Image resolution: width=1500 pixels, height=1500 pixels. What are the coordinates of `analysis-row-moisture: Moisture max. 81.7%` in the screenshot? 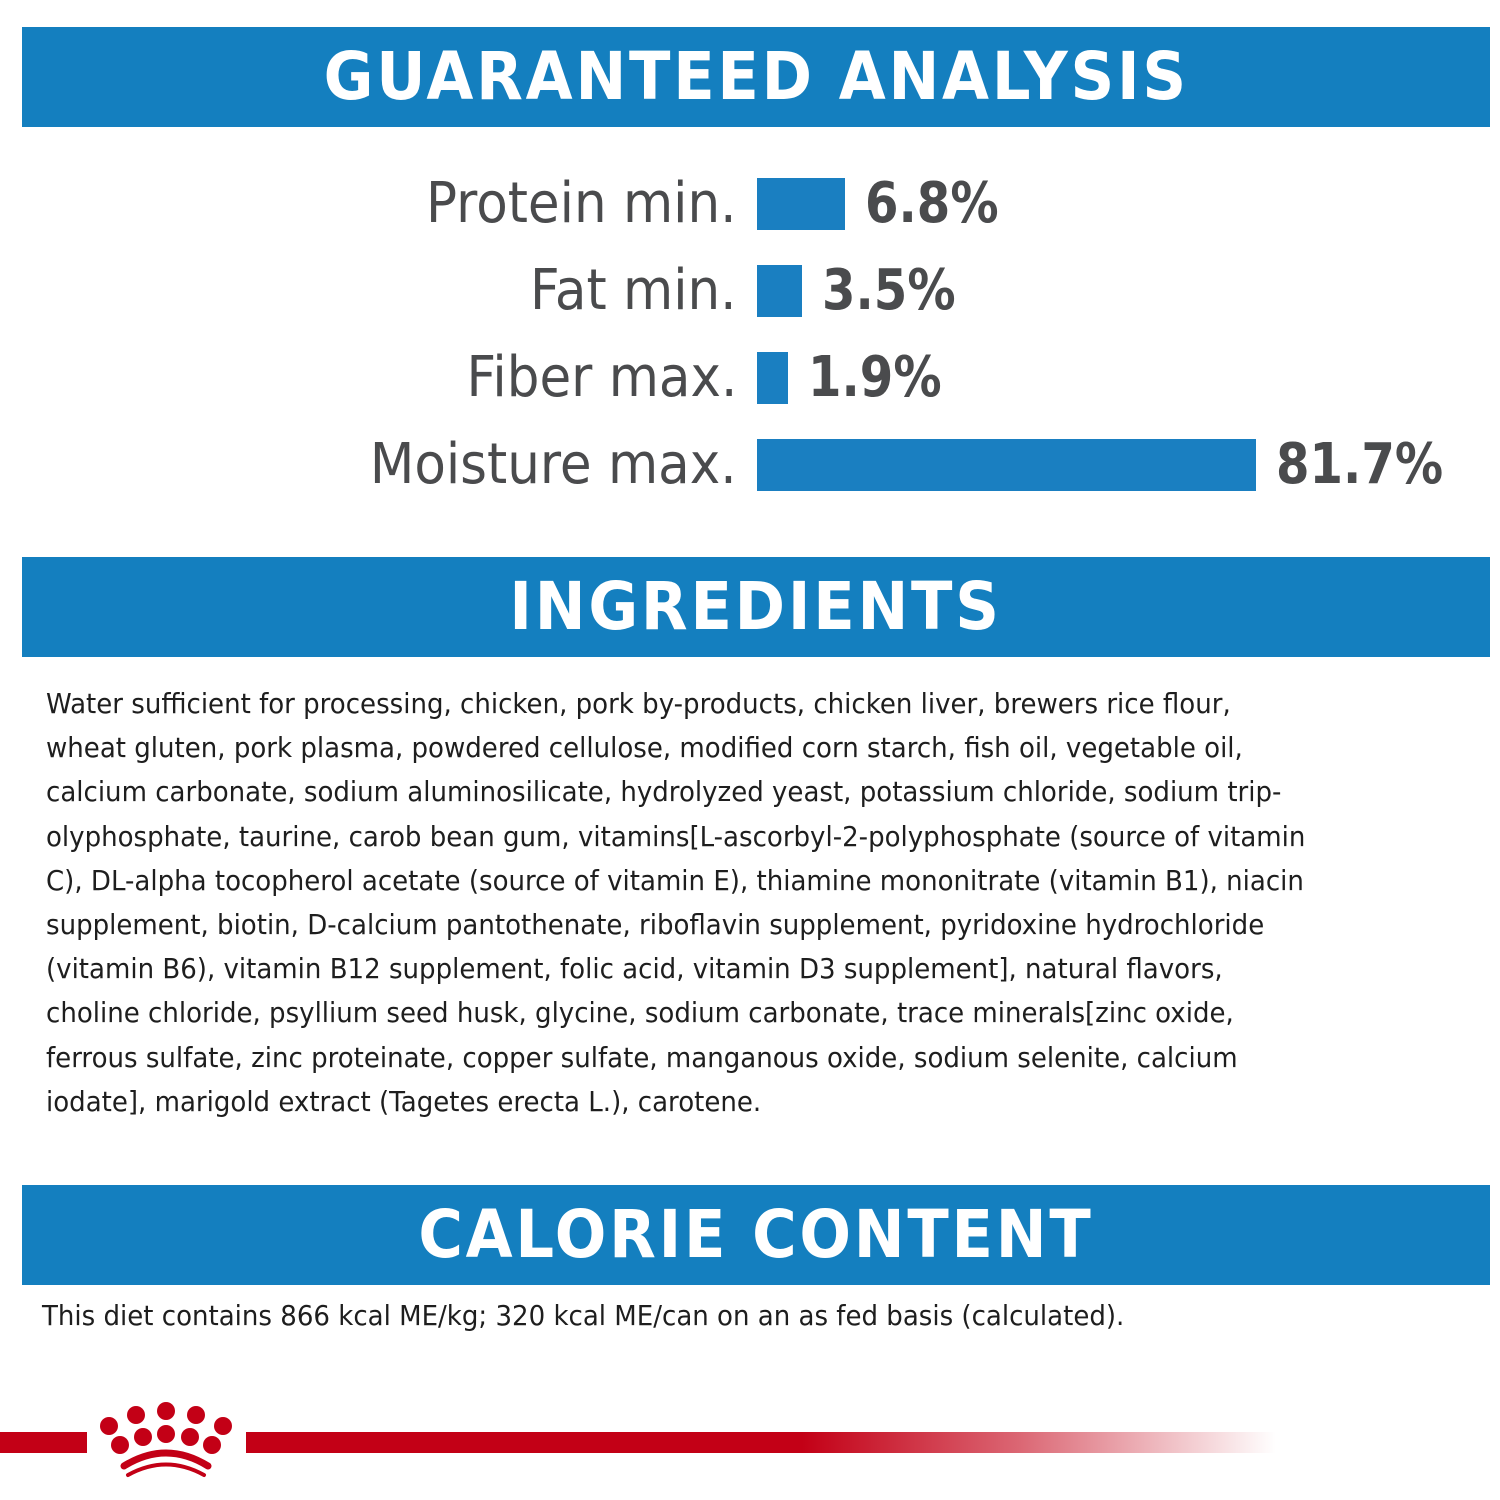 It's located at (750, 465).